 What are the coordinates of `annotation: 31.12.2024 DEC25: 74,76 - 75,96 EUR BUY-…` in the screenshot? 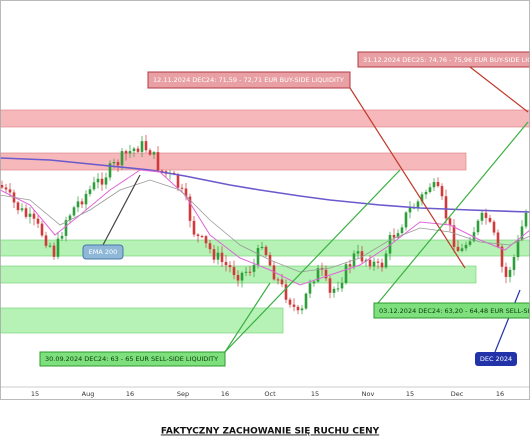 It's located at (446, 60).